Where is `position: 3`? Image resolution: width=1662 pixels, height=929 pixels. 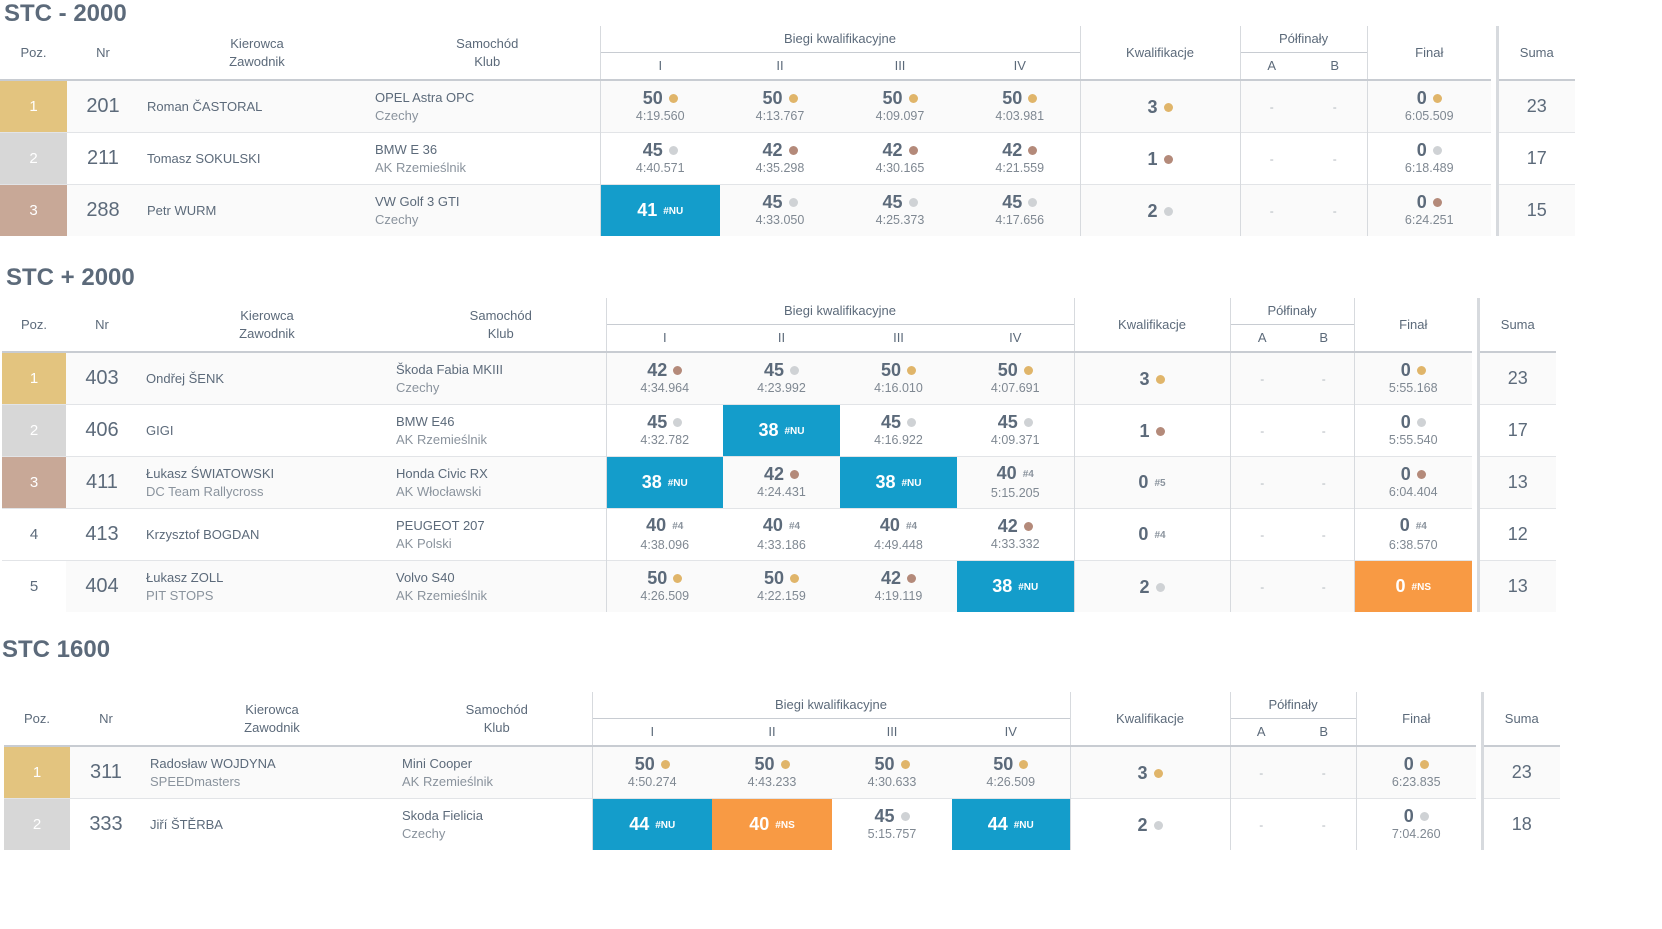
position: 3 is located at coordinates (33, 210).